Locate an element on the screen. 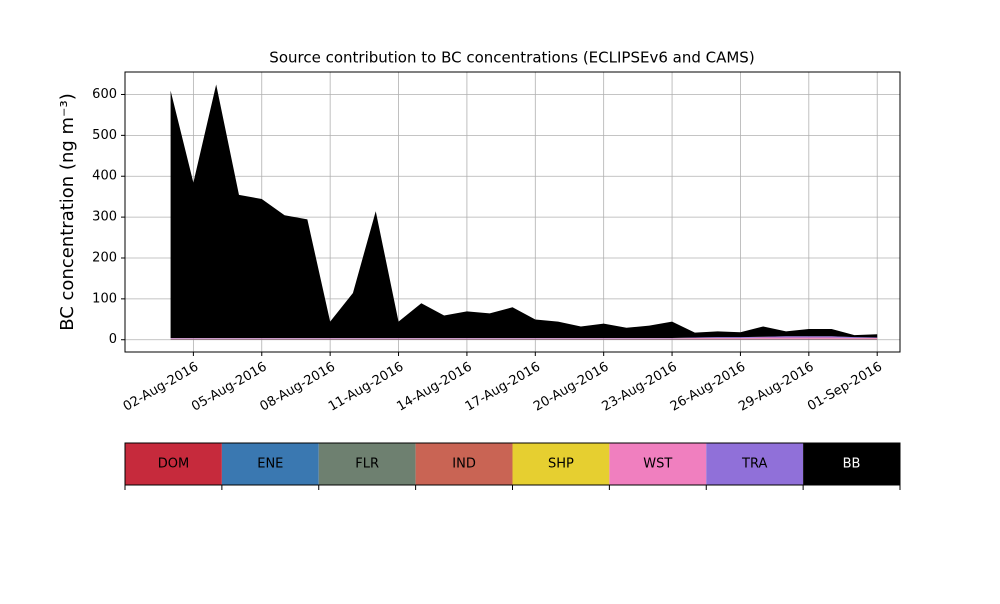 The height and width of the screenshot is (604, 1000). x-tick-label: 01-Sep-2016 is located at coordinates (845, 387).